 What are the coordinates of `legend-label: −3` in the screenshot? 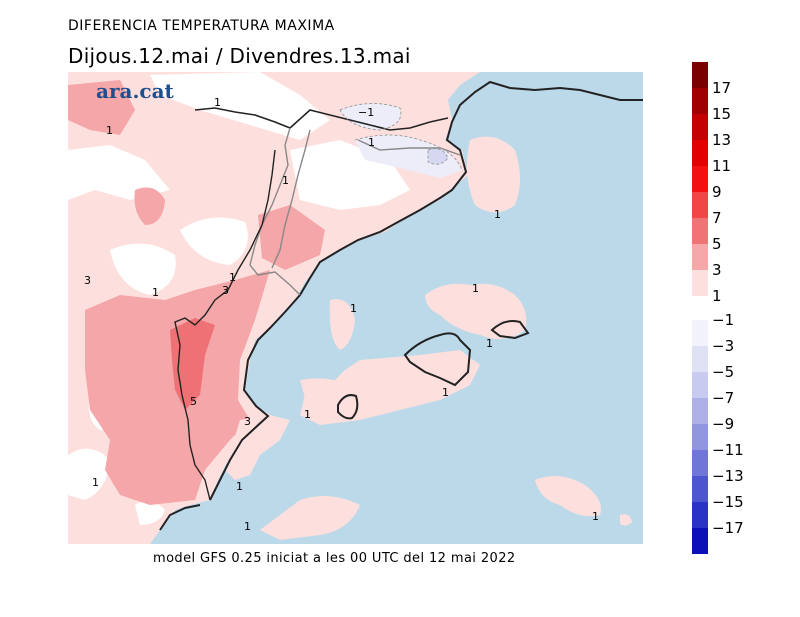 It's located at (723, 346).